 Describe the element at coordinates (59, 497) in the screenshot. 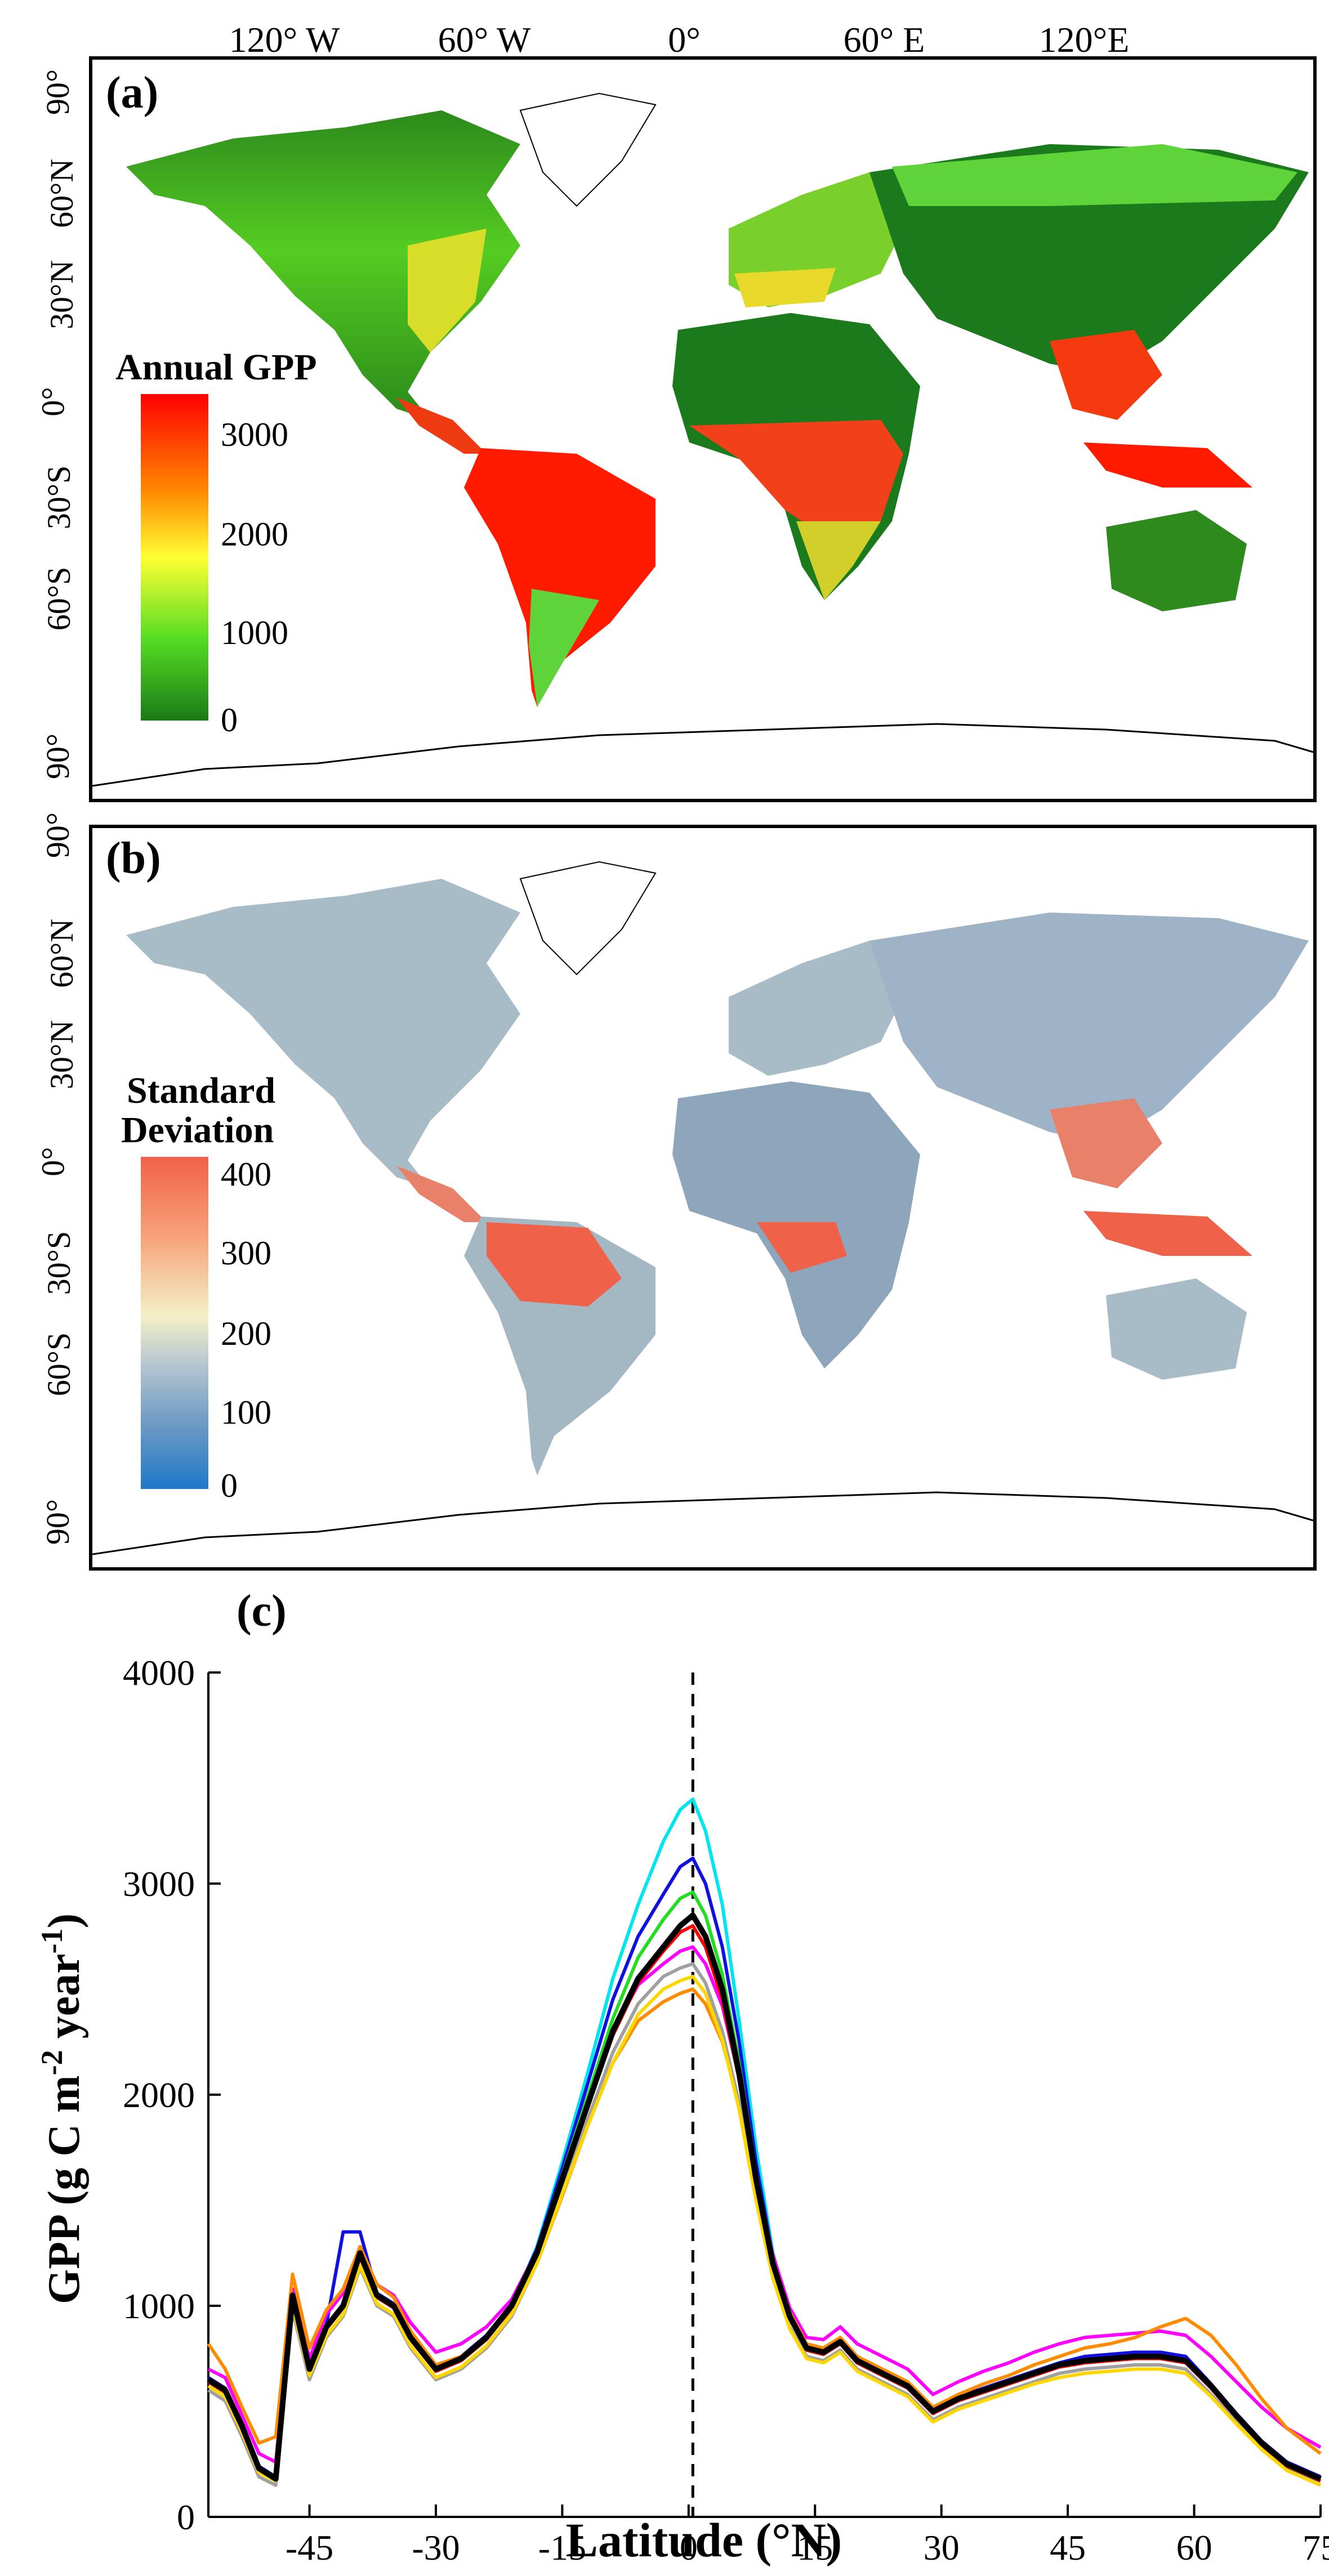

I see `lat-tick-a-30s: 30°S` at that location.